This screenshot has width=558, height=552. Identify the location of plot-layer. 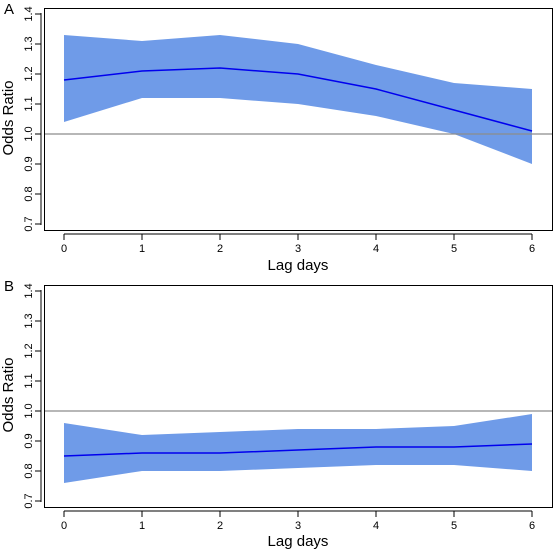
(298, 446).